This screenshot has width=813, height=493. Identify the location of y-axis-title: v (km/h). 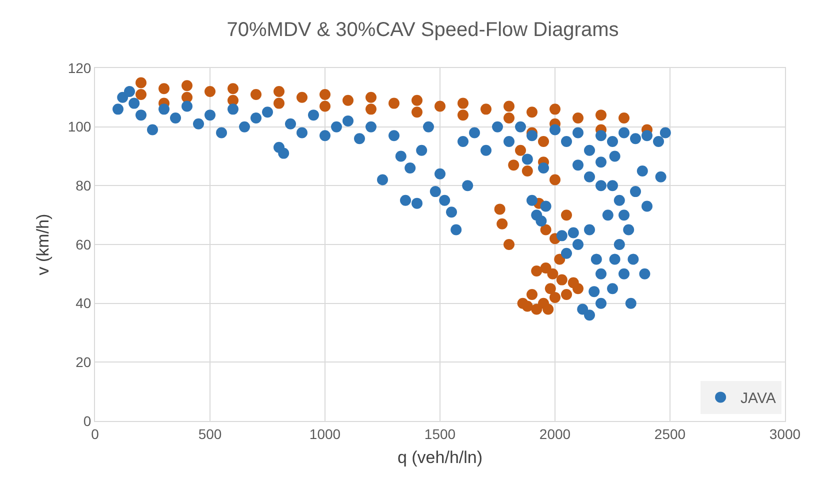
(42, 245).